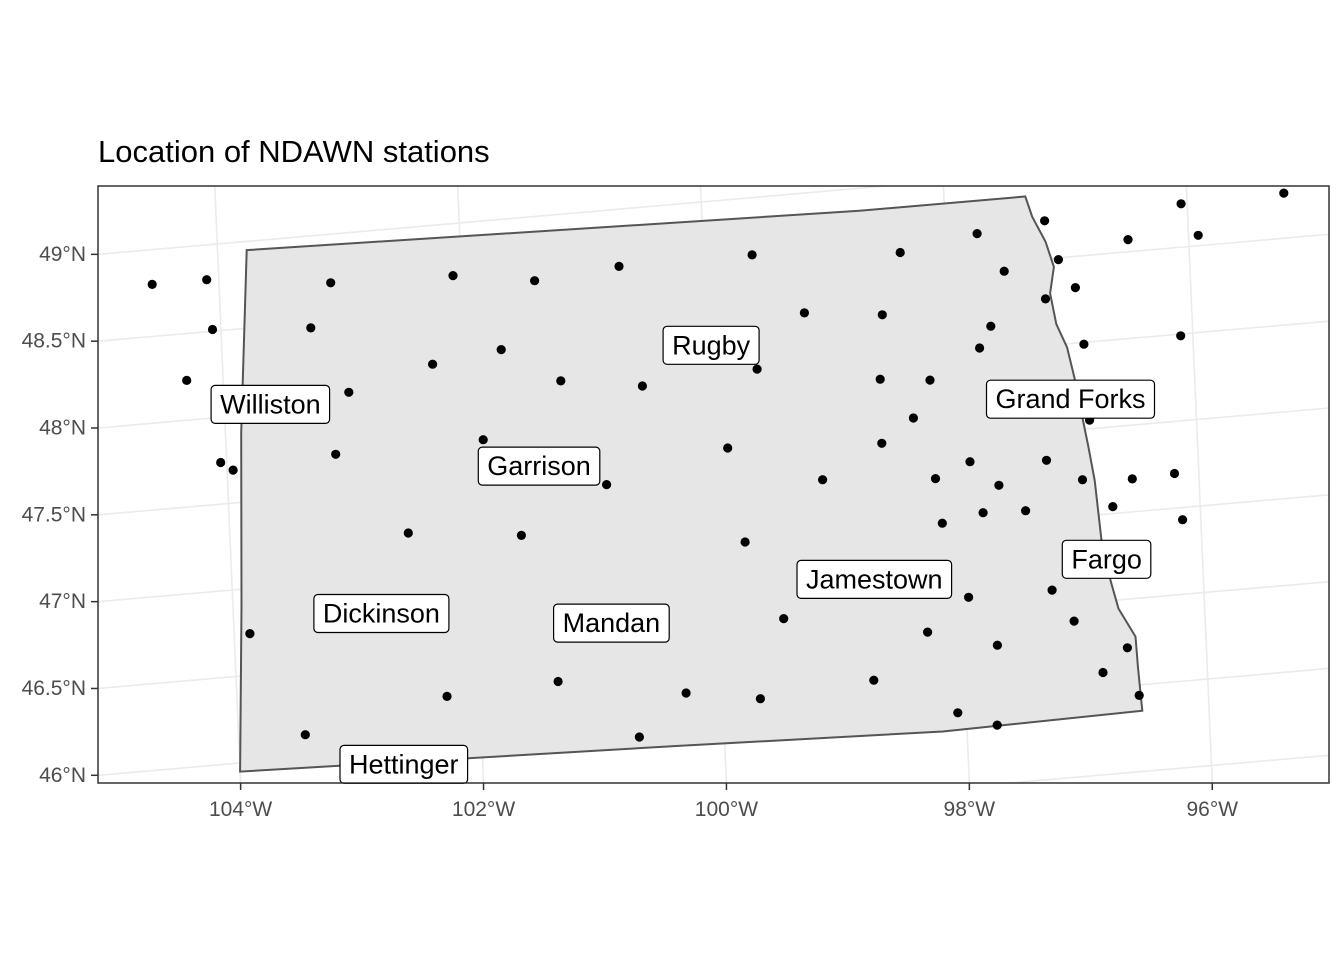  Describe the element at coordinates (62, 601) in the screenshot. I see `y-tick-label: 47°N` at that location.